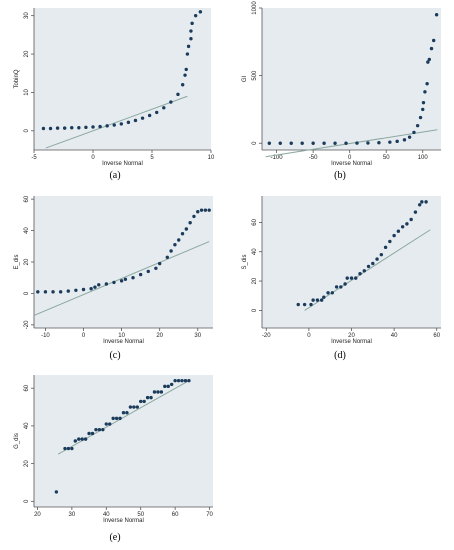  Describe the element at coordinates (245, 79) in the screenshot. I see `y-axis-label: GI` at that location.